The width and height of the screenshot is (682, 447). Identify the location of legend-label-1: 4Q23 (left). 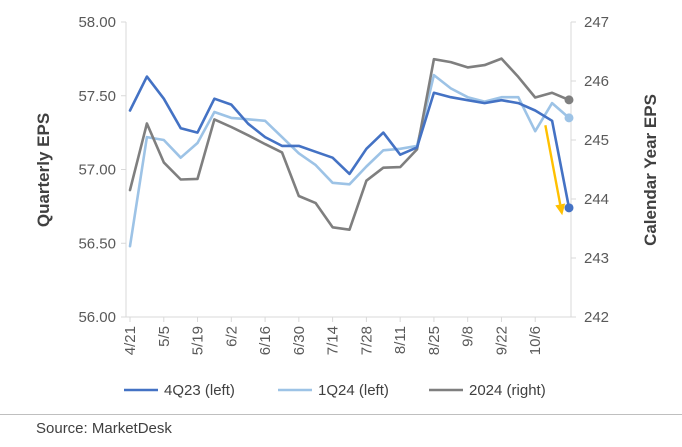
(199, 390).